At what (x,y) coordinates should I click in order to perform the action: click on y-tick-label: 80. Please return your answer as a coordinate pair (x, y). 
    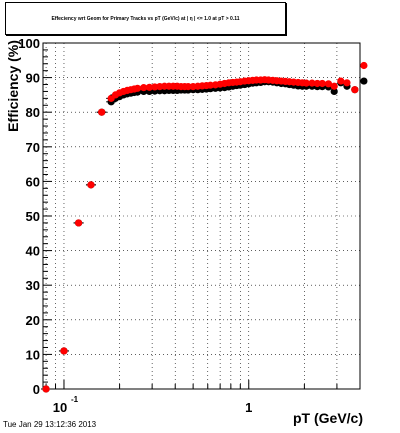
    Looking at the image, I should click on (33, 112).